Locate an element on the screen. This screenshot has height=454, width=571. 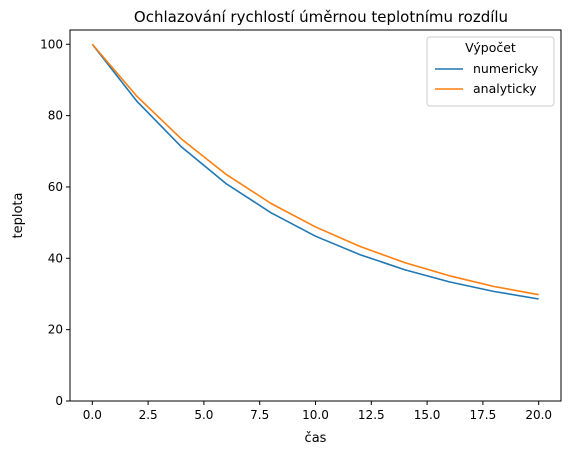
y-tick-label: 60 is located at coordinates (55, 187).